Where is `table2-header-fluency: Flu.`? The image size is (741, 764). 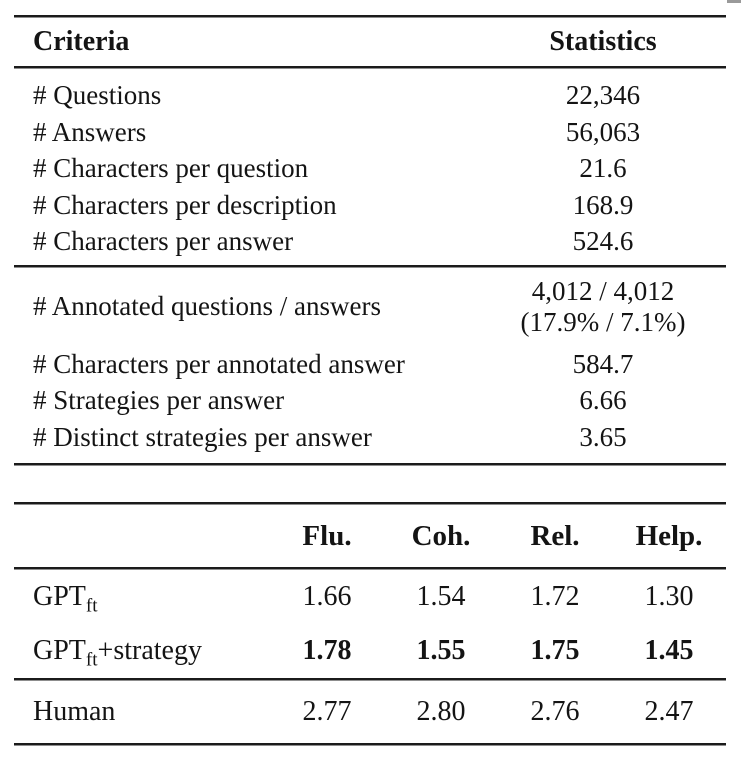
table2-header-fluency: Flu. is located at coordinates (327, 535).